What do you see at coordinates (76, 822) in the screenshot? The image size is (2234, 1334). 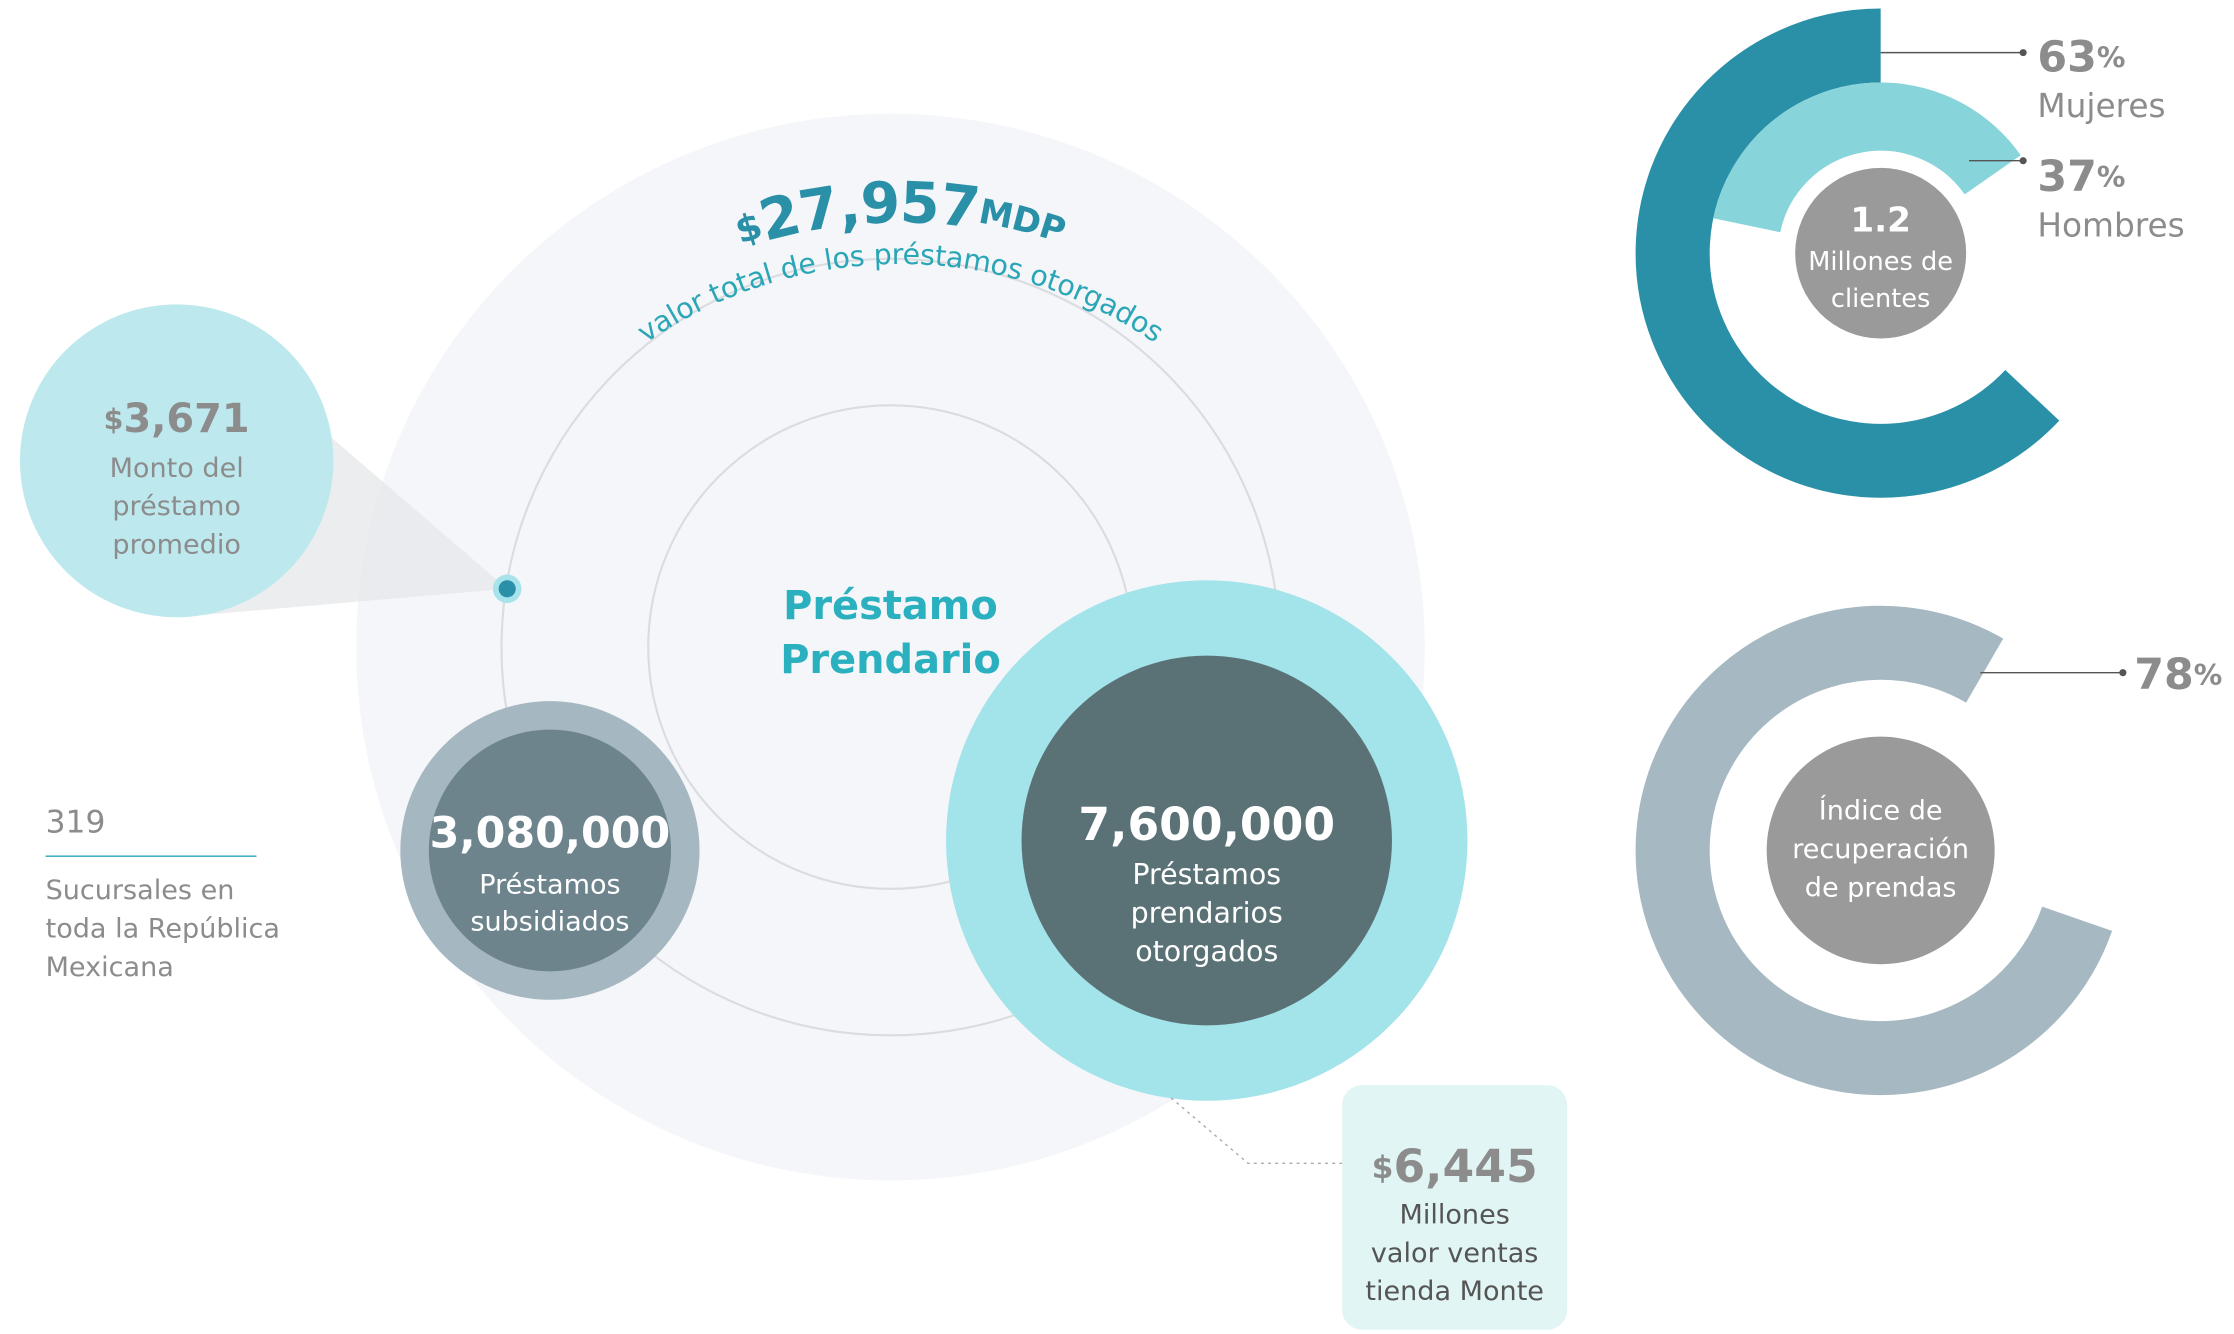 I see `branches-value: 319` at bounding box center [76, 822].